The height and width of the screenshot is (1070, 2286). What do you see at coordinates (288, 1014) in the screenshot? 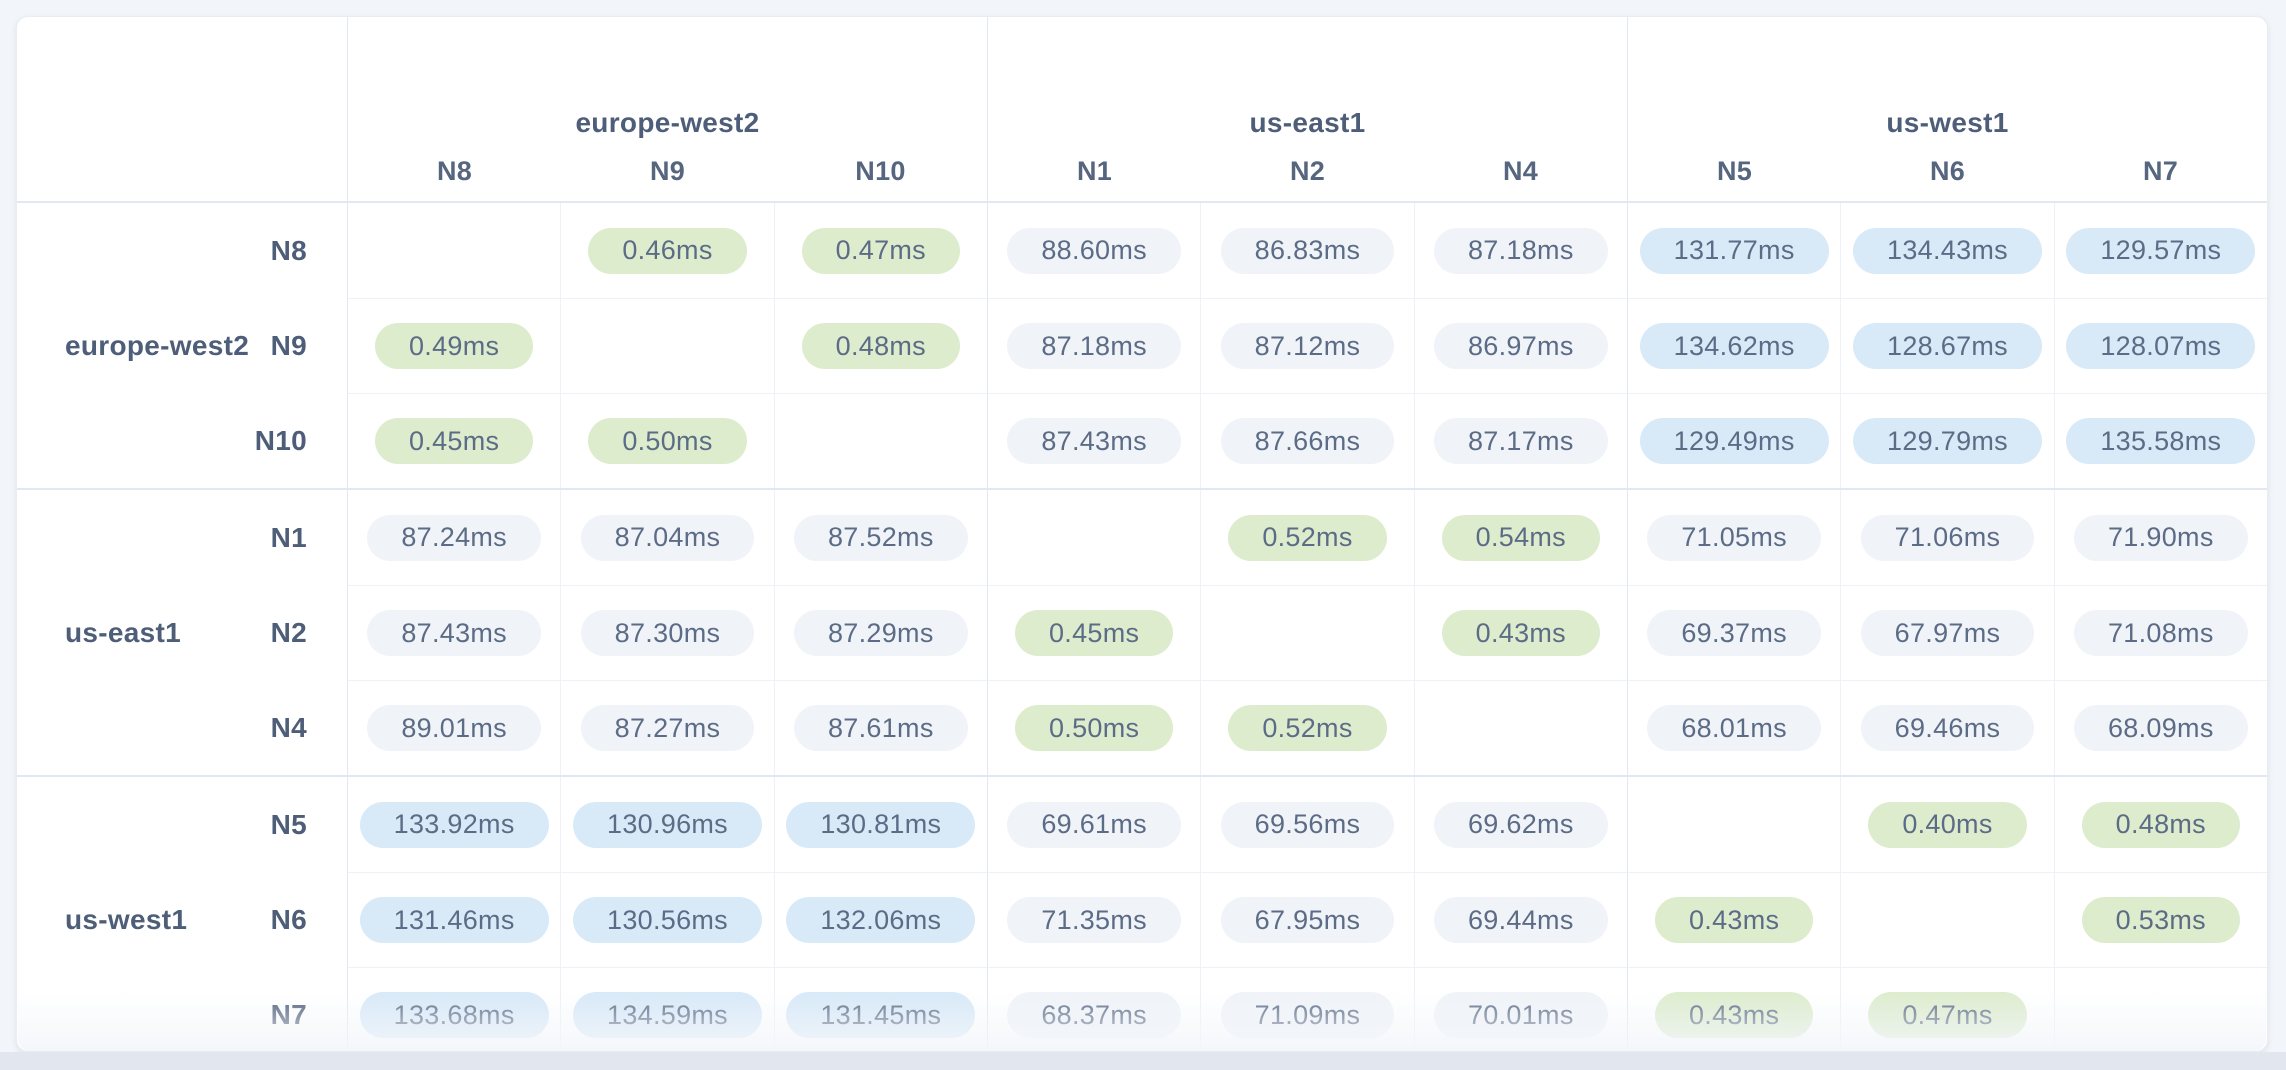
I see `row-node-label: N7` at bounding box center [288, 1014].